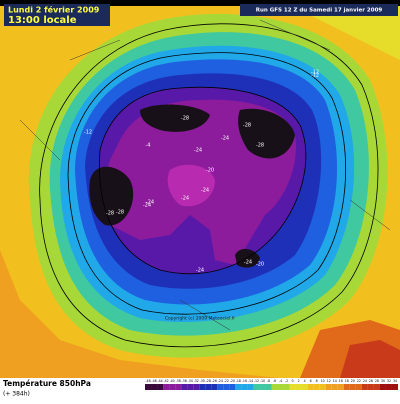  Describe the element at coordinates (214, 381) in the screenshot. I see `legend-tick-label: -26` at that location.